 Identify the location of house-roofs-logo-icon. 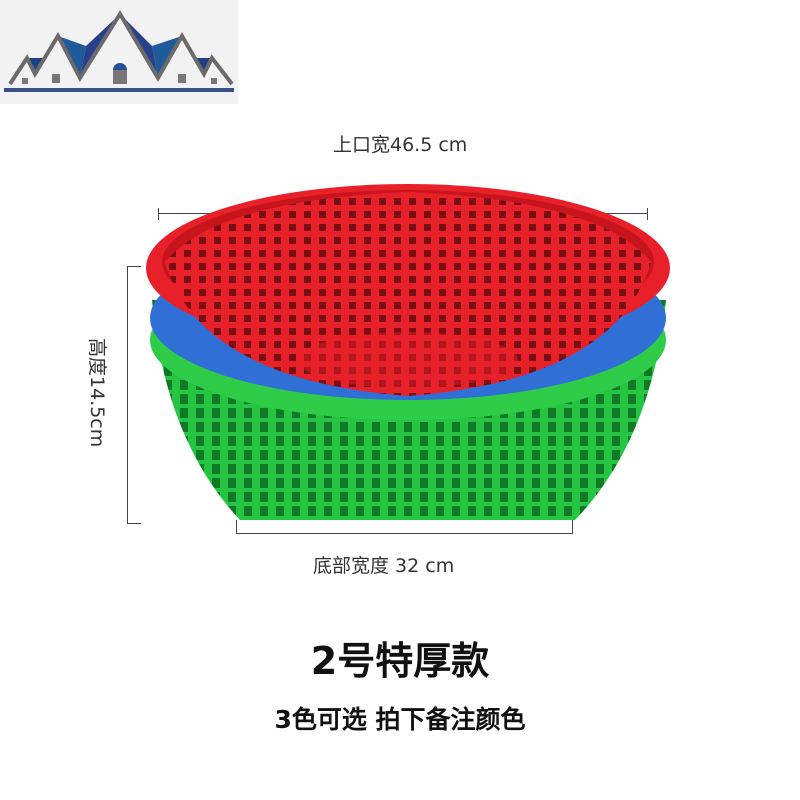
(119, 51).